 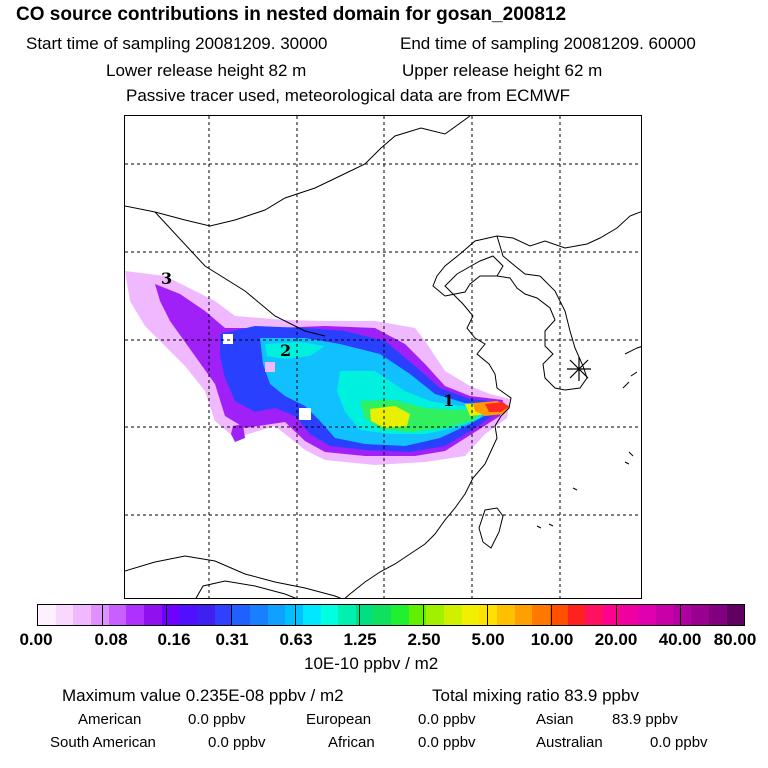 What do you see at coordinates (616, 639) in the screenshot?
I see `colorbar-tick: 20.00` at bounding box center [616, 639].